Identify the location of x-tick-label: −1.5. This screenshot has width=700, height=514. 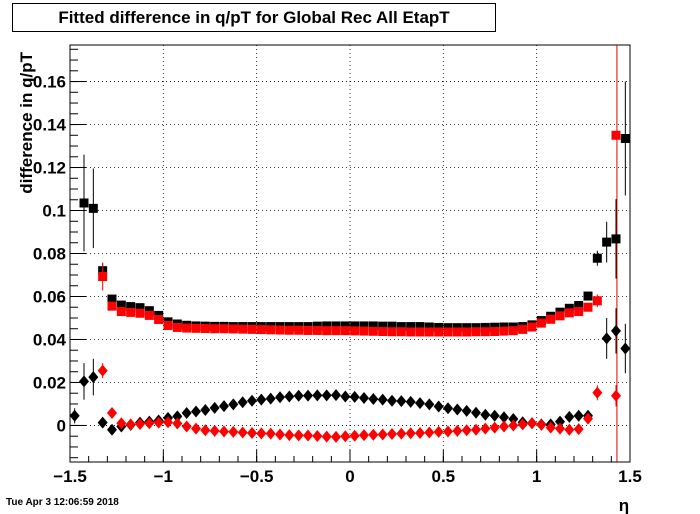
(70, 476).